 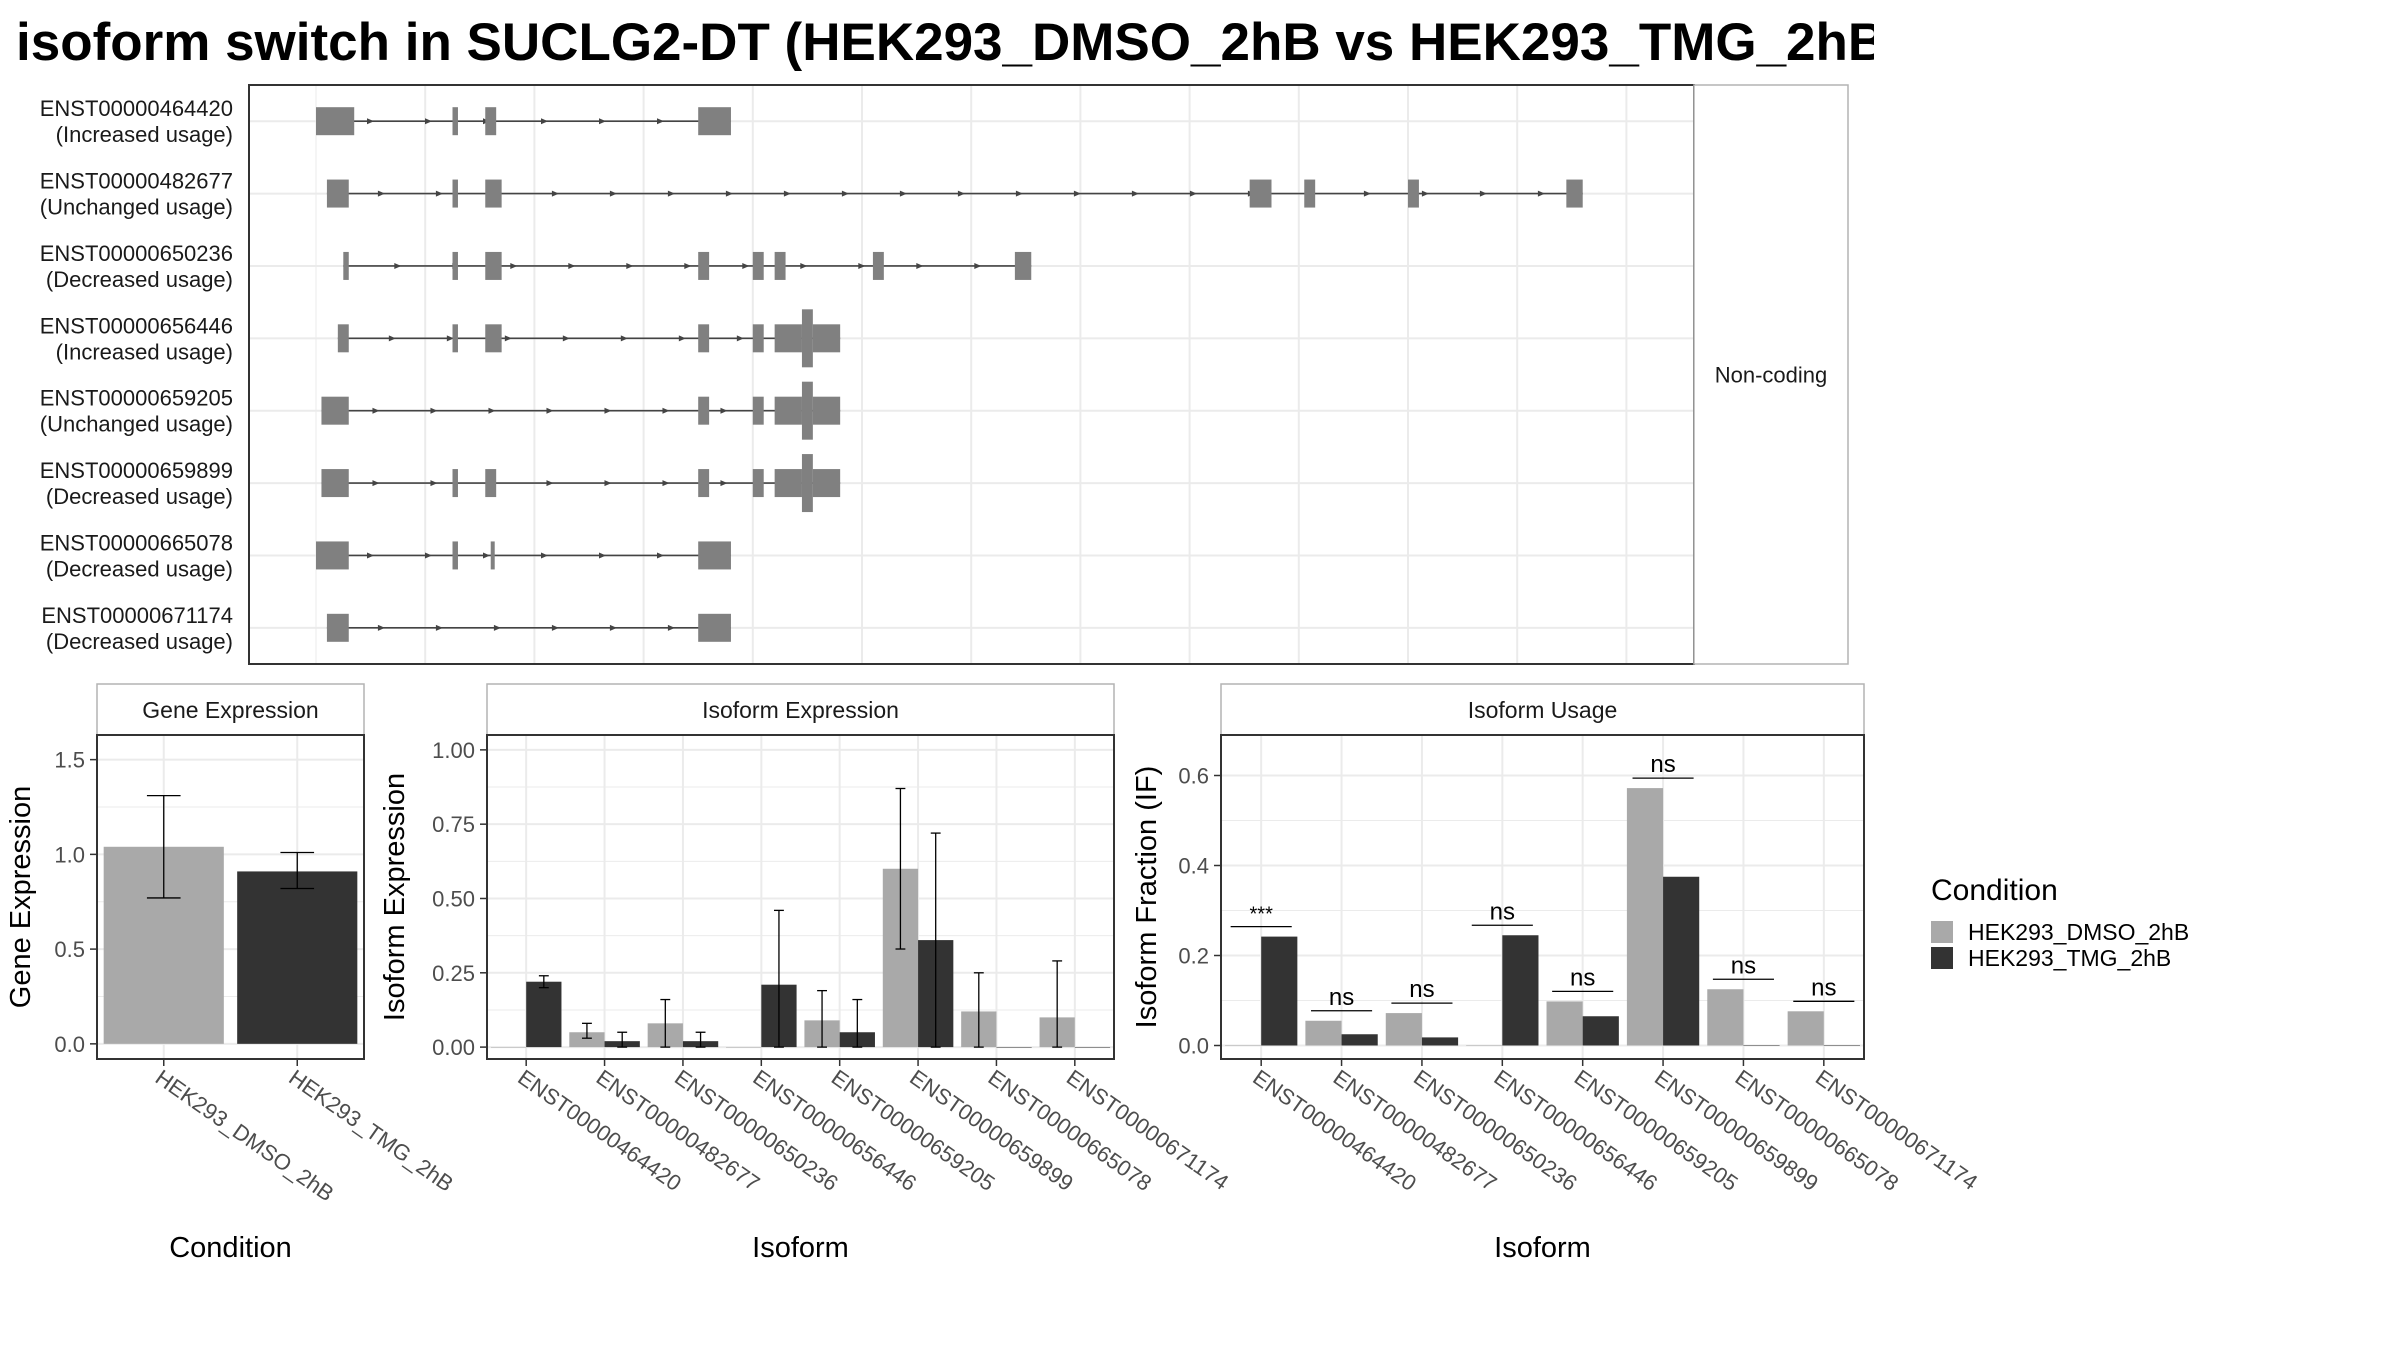 I want to click on panel-bg, so click(x=1542, y=897).